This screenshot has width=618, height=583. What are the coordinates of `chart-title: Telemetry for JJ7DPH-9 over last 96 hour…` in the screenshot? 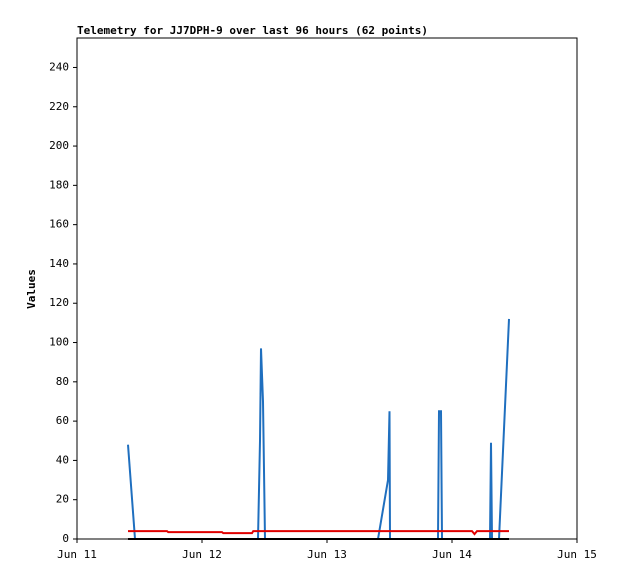 It's located at (252, 30).